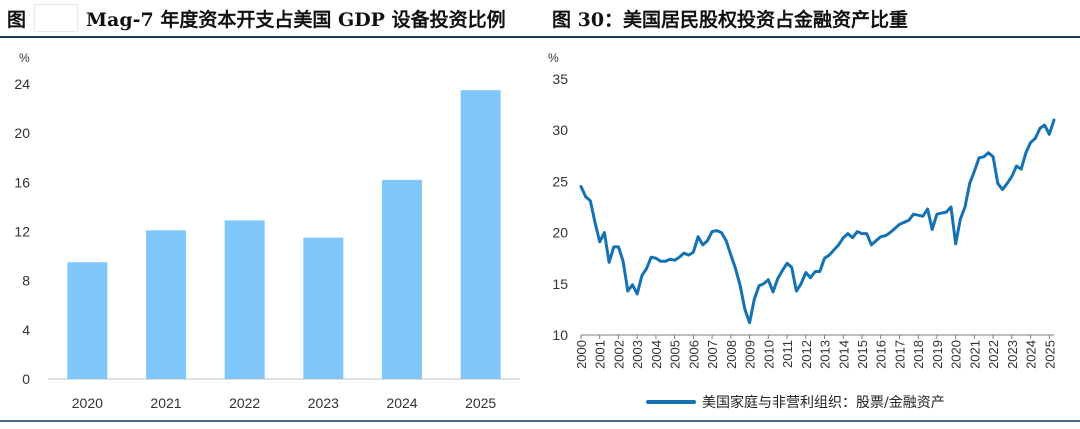 The image size is (1080, 429). I want to click on bottom-rule, so click(540, 421).